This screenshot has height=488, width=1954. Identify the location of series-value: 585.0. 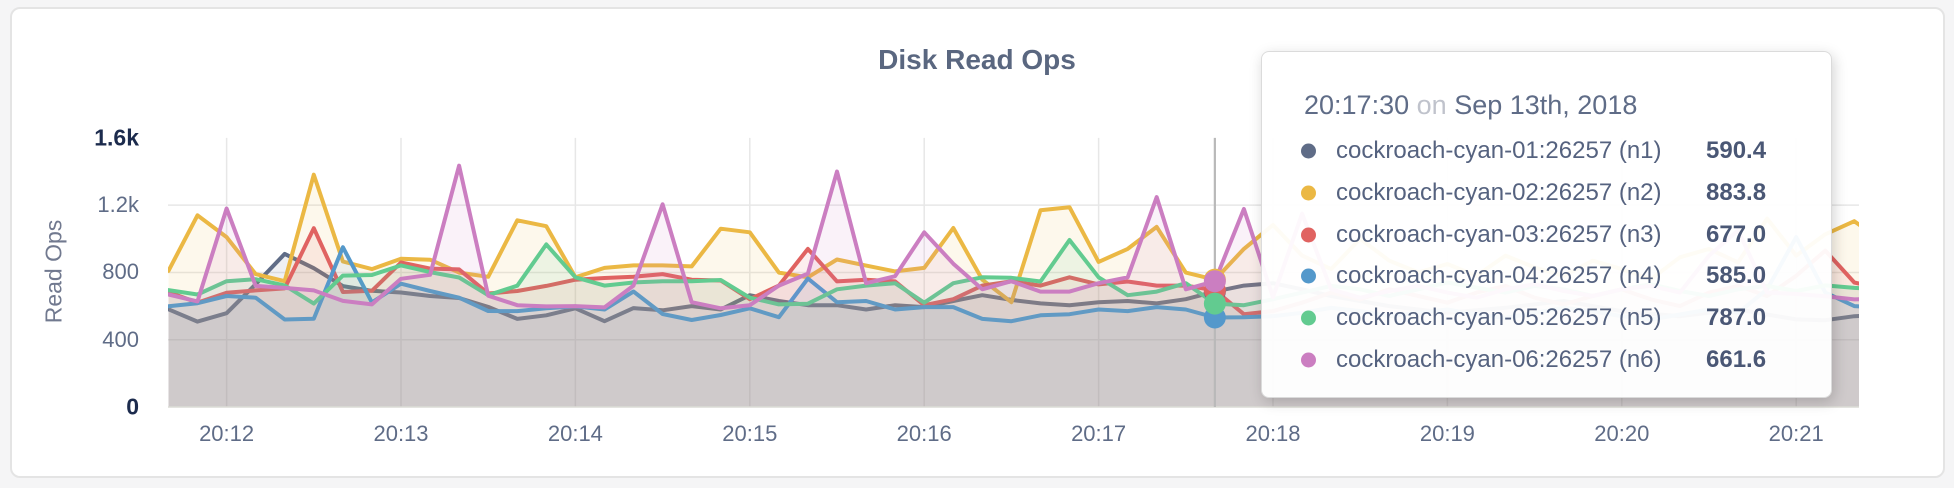
(1736, 276).